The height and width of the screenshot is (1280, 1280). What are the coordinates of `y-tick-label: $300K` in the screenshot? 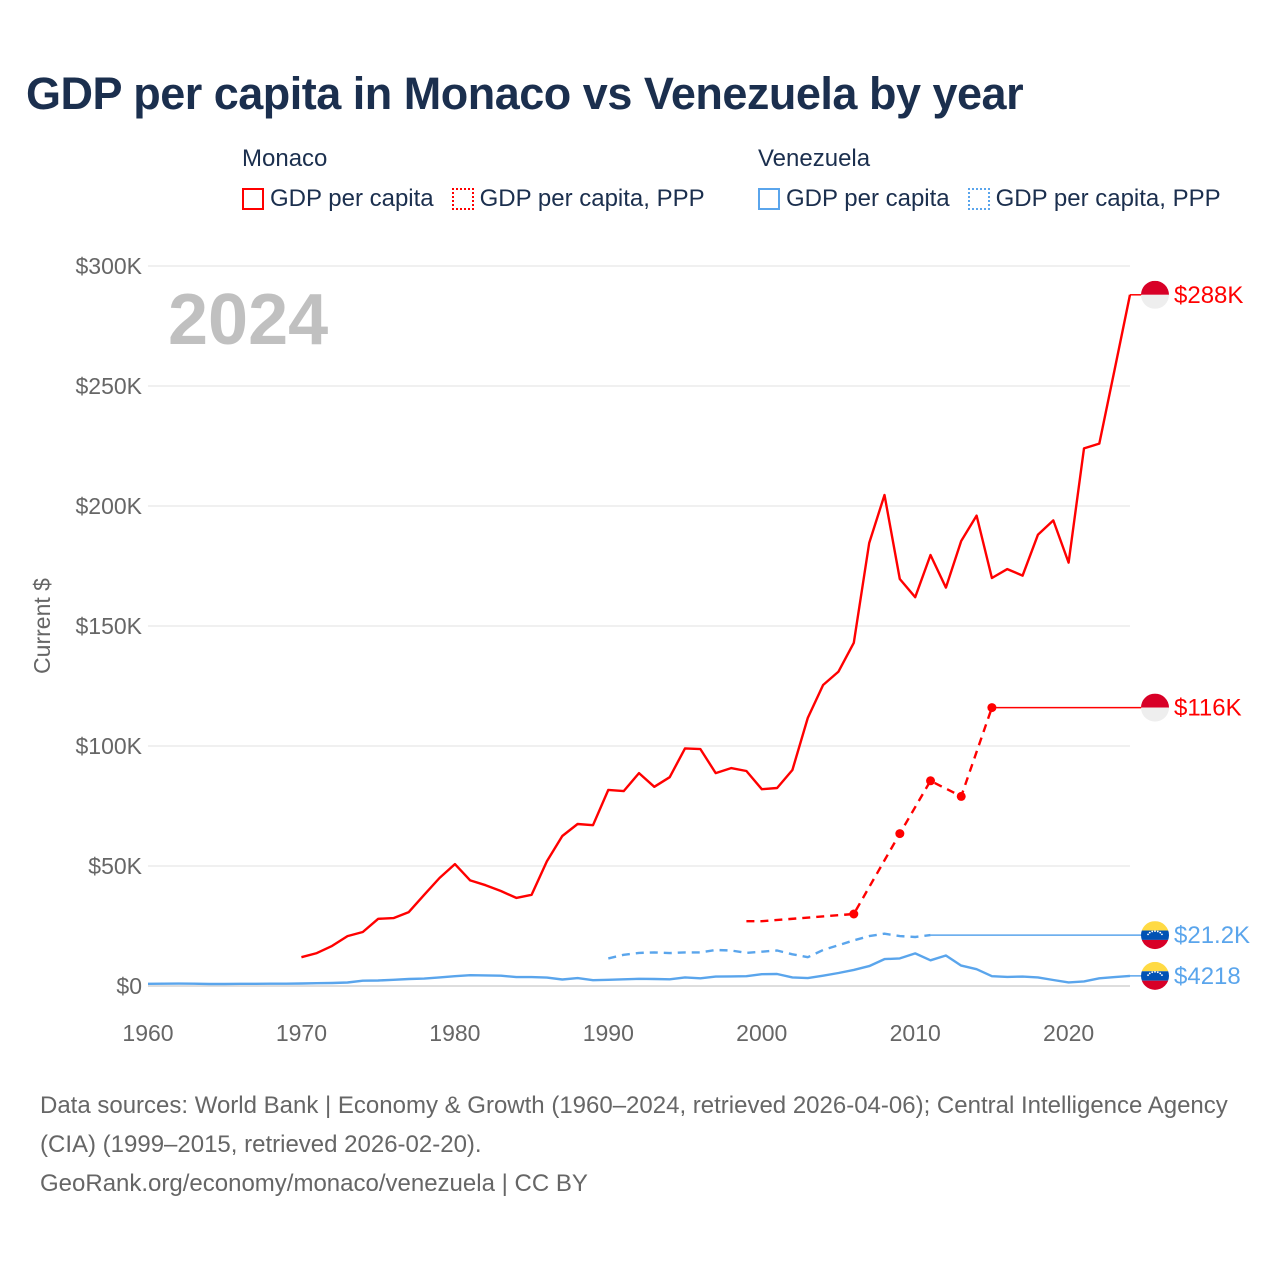 It's located at (108, 266).